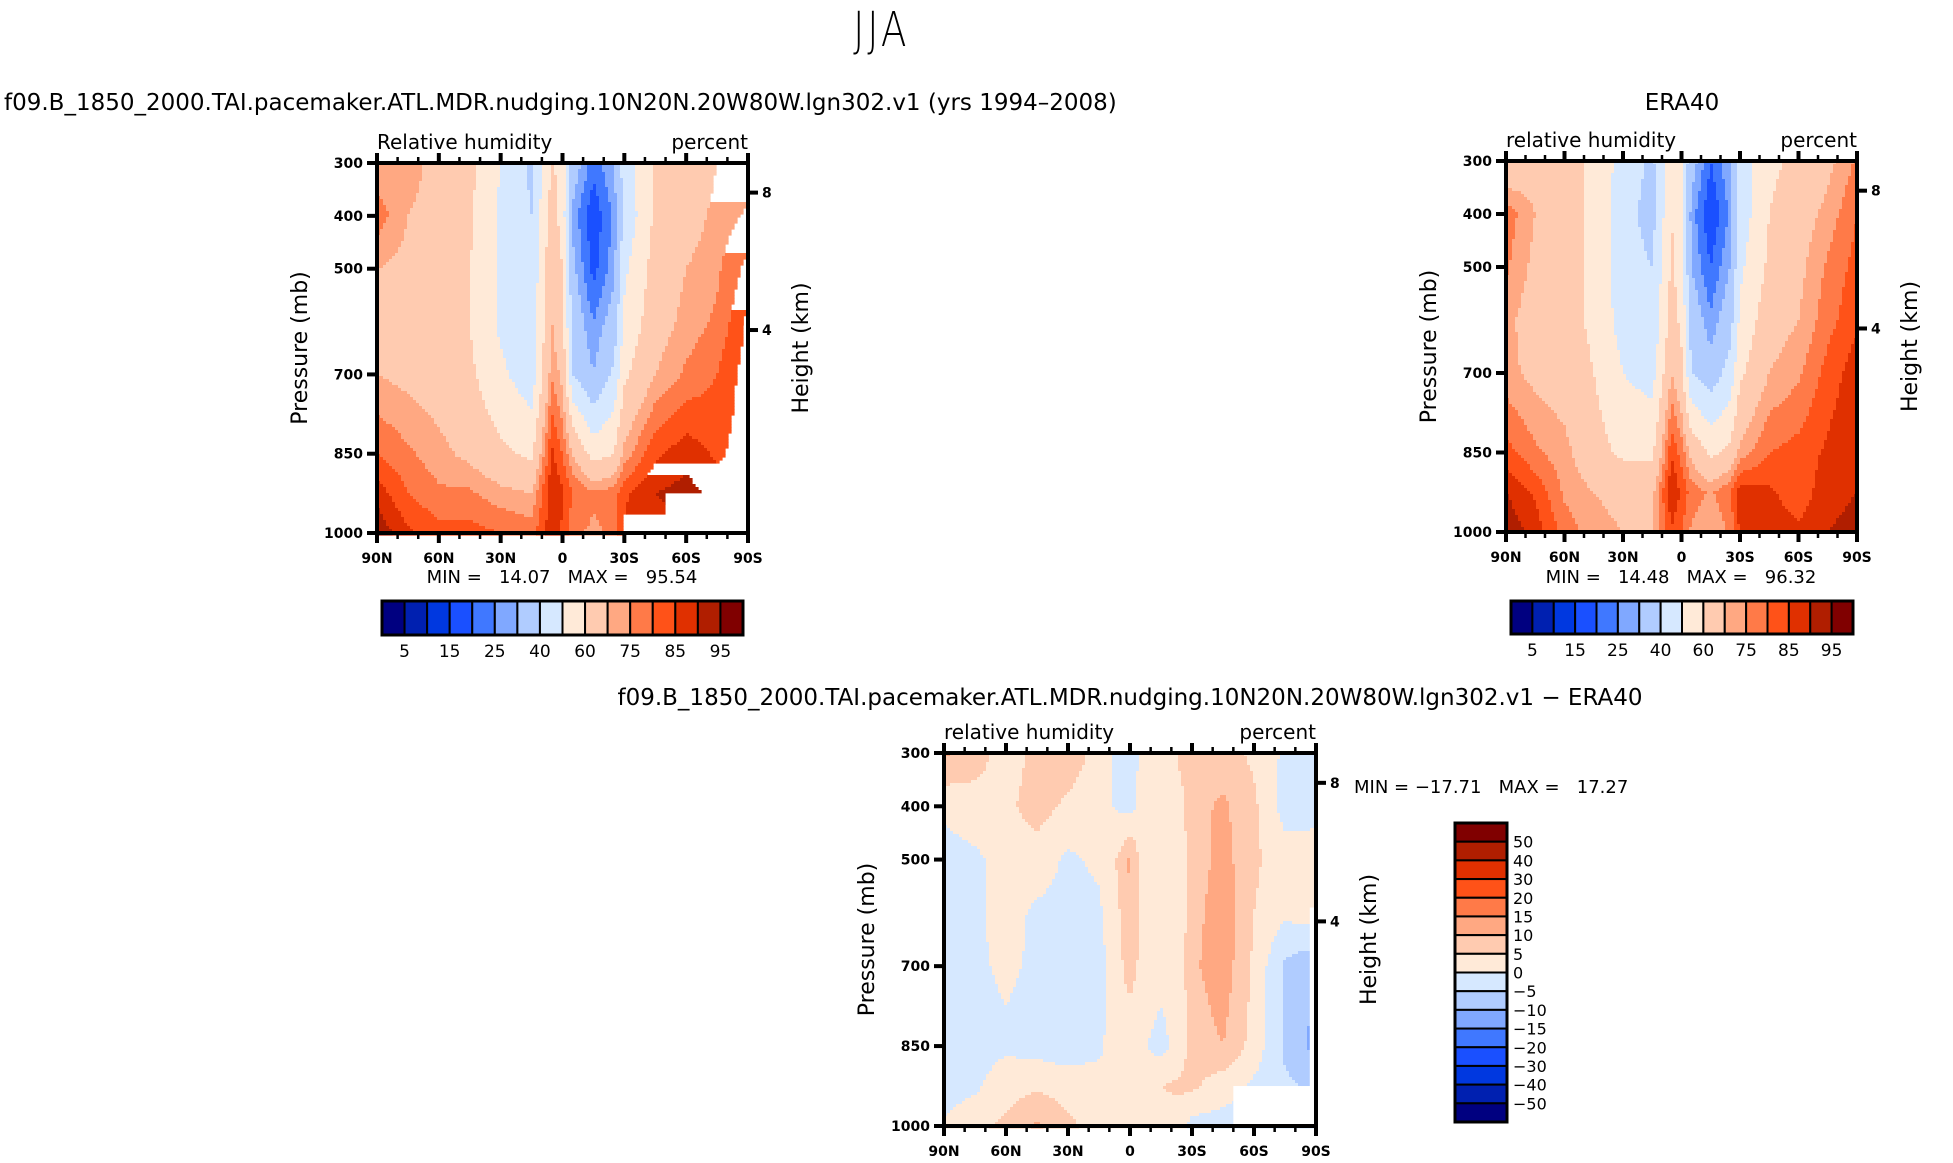 This screenshot has width=1953, height=1163. What do you see at coordinates (300, 348) in the screenshot?
I see `model-y-axis-label: Pressure (mb)` at bounding box center [300, 348].